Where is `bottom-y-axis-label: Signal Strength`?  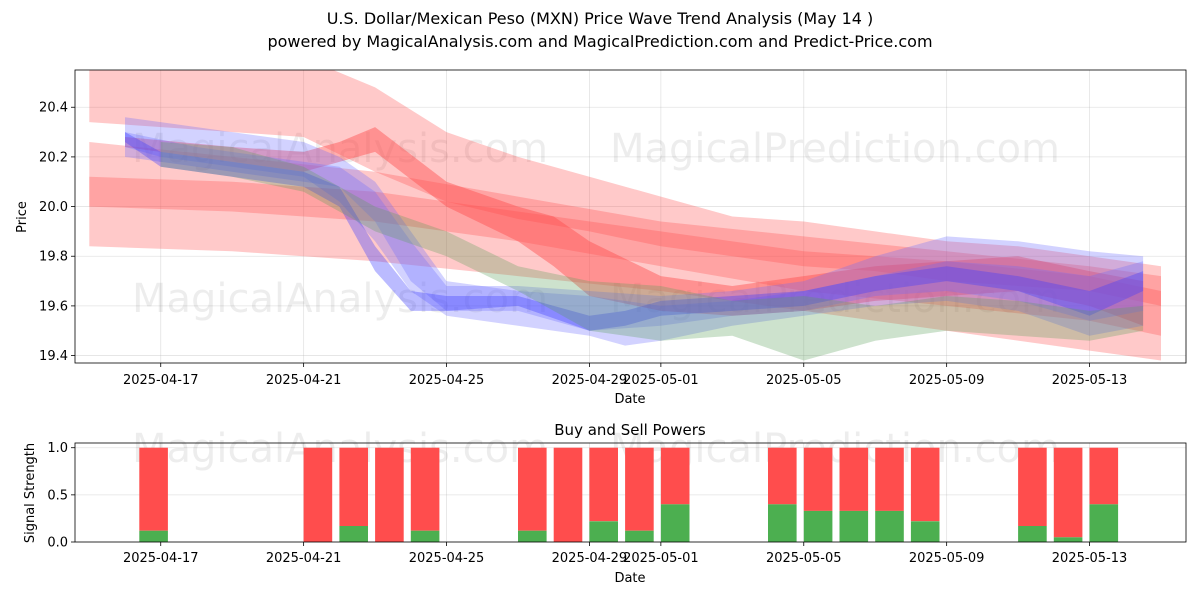
bottom-y-axis-label: Signal Strength is located at coordinates (30, 493).